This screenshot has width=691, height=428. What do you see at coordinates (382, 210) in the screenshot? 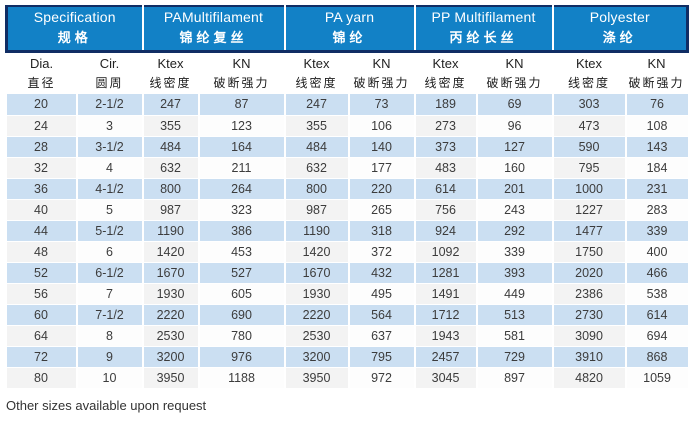
I see `cell: 265` at bounding box center [382, 210].